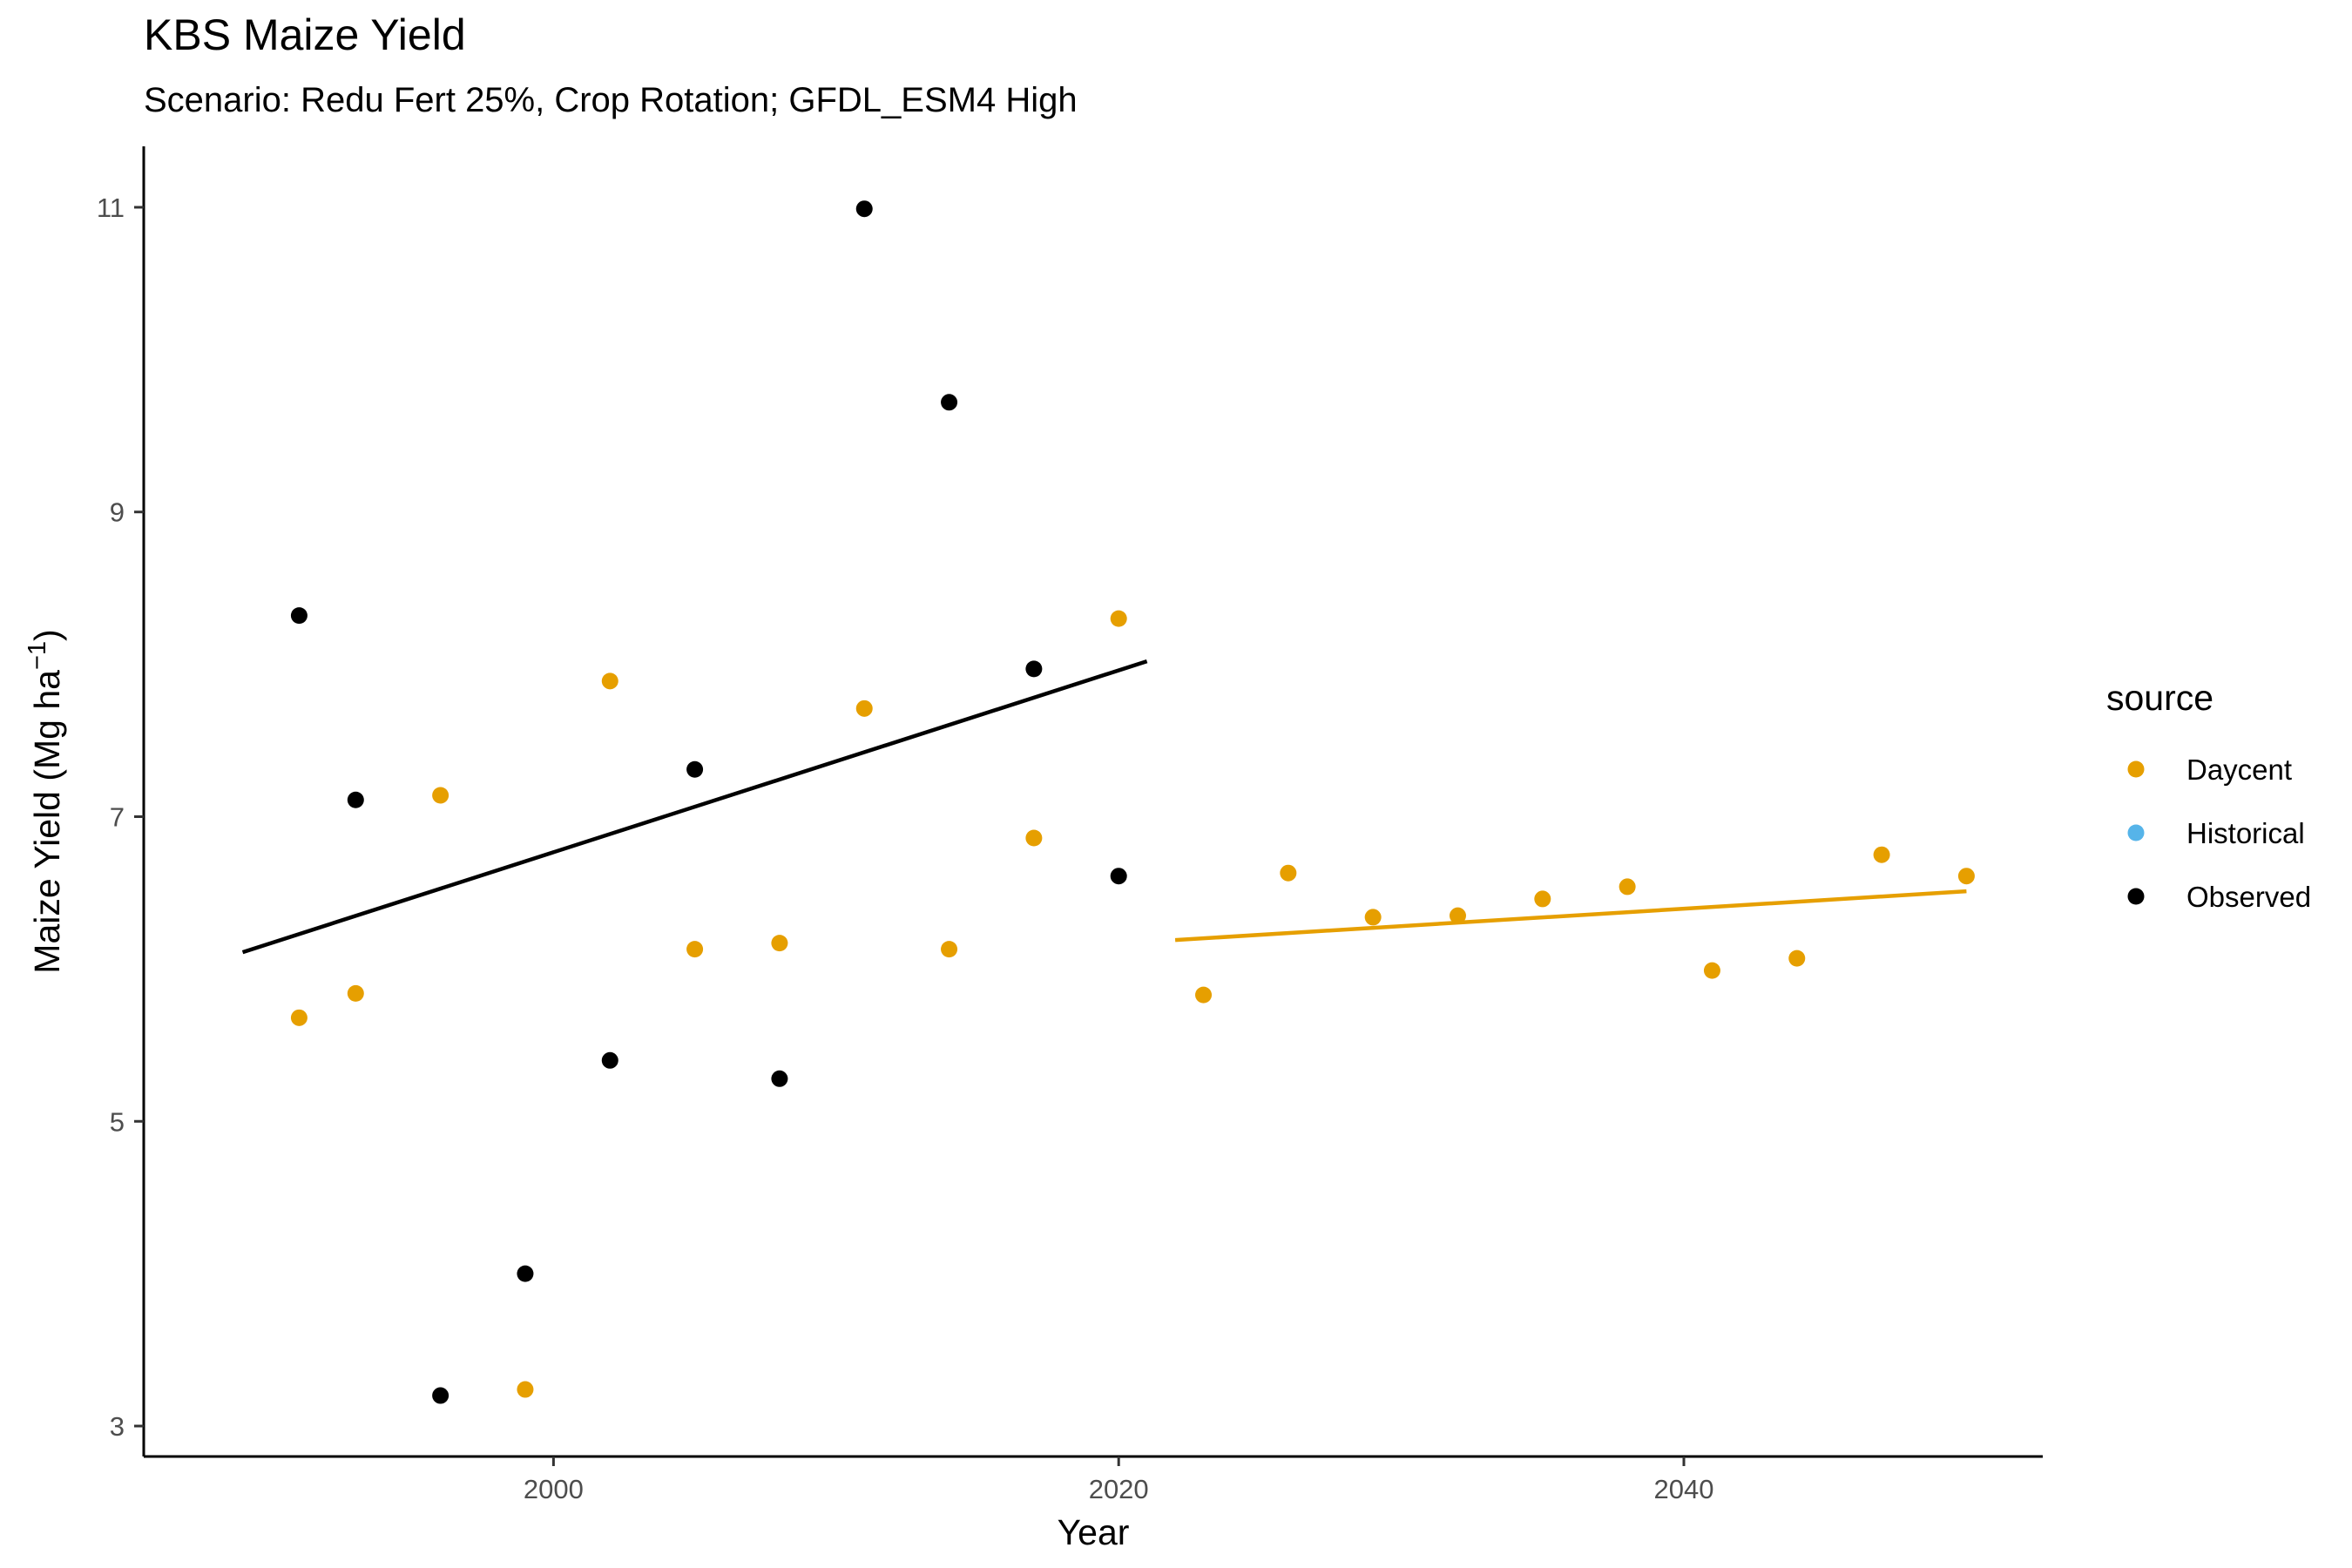 The image size is (2352, 1568). I want to click on legend-title: source, so click(2159, 698).